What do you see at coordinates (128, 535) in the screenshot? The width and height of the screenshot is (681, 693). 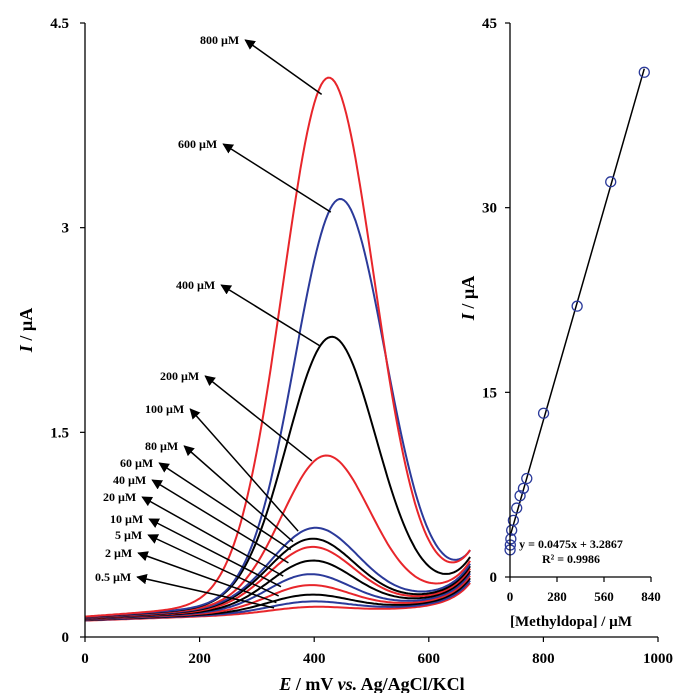 I see `main-series-label: 5 µM` at bounding box center [128, 535].